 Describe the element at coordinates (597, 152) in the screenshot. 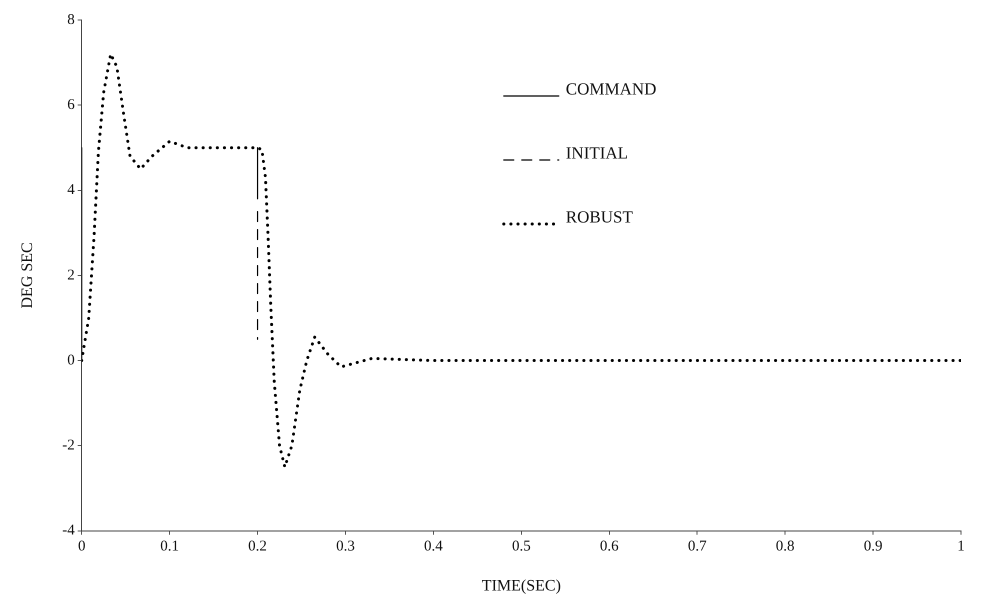

I see `legend-label: INITIAL` at that location.